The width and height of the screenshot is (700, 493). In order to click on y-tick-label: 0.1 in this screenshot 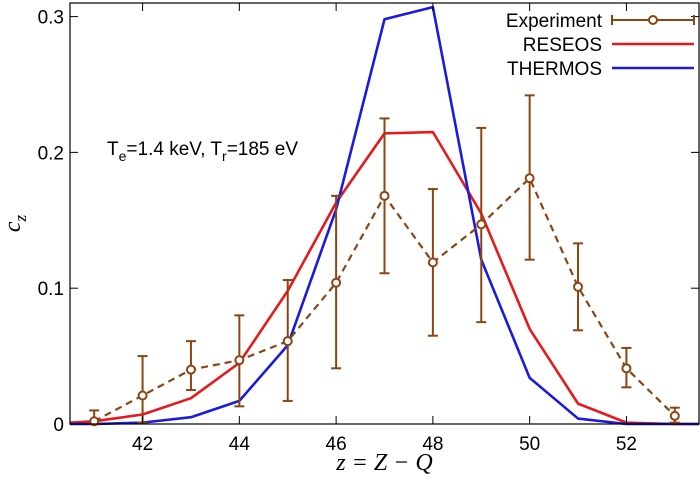, I will do `click(51, 289)`.